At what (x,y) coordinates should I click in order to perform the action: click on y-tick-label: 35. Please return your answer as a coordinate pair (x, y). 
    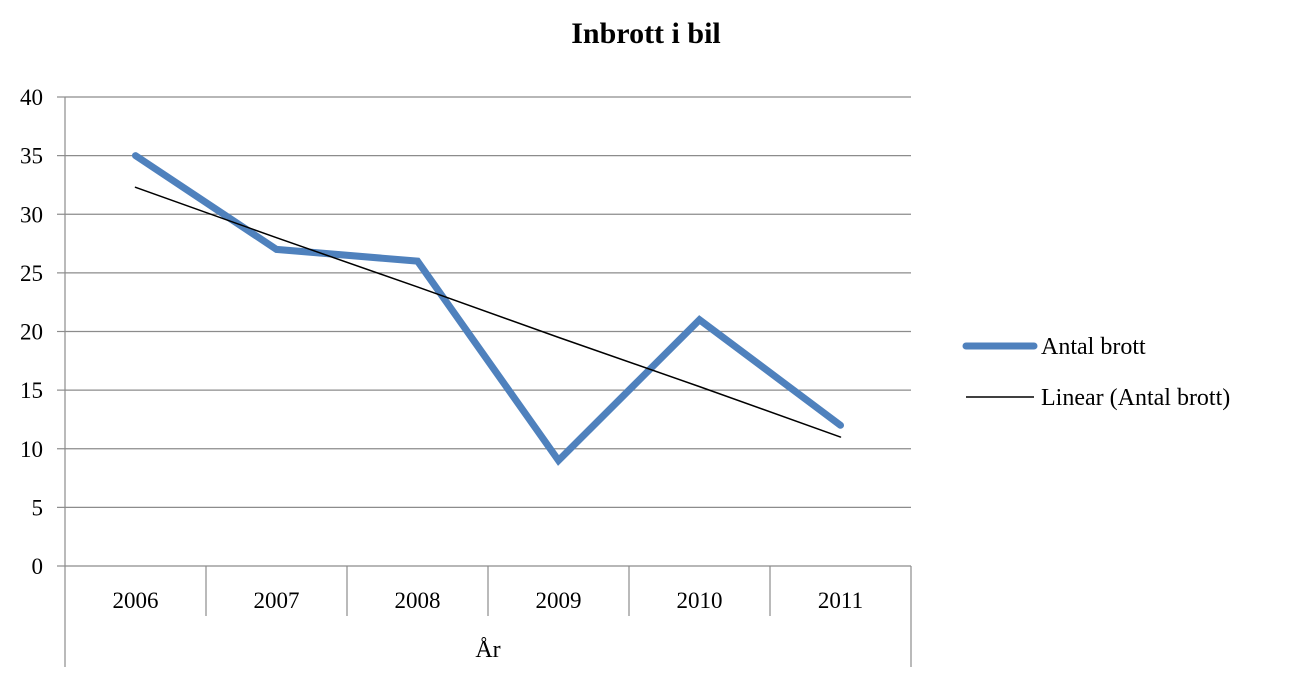
    Looking at the image, I should click on (31, 156).